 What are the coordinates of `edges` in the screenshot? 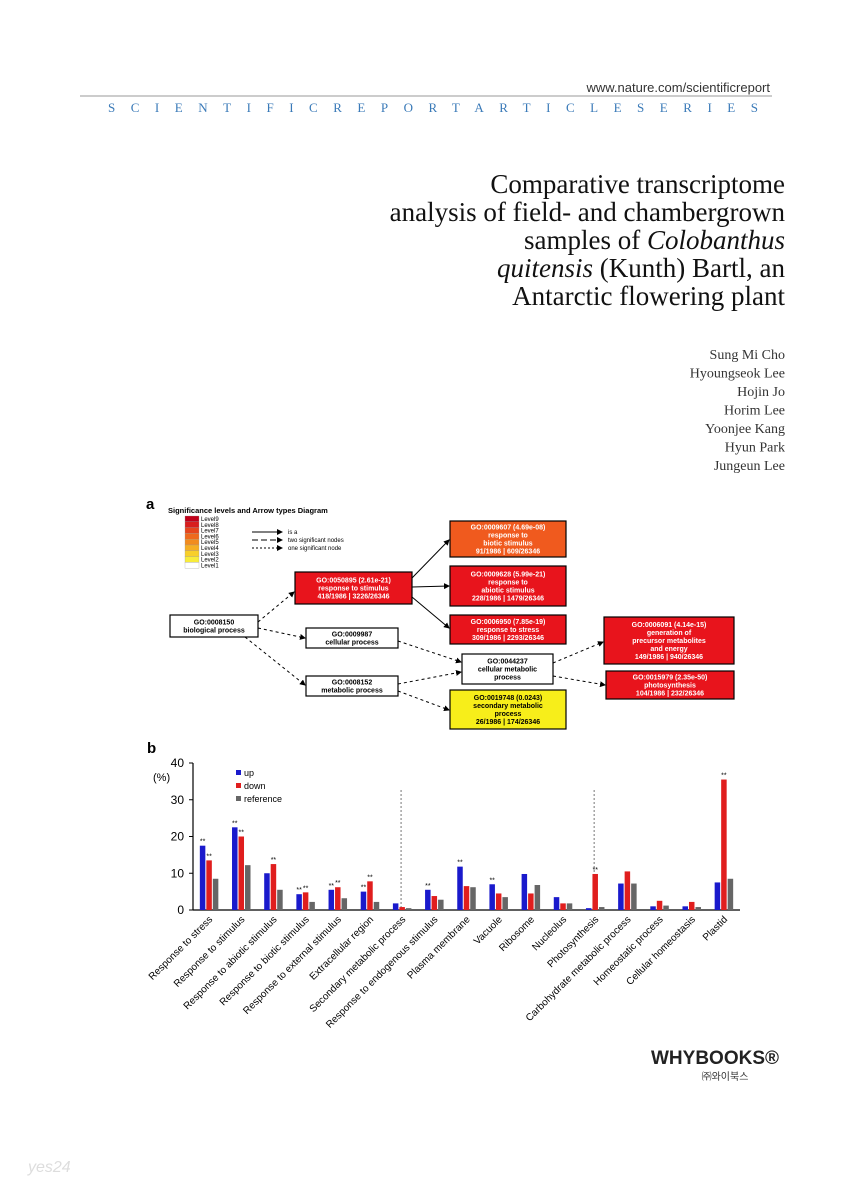 It's located at (425, 625).